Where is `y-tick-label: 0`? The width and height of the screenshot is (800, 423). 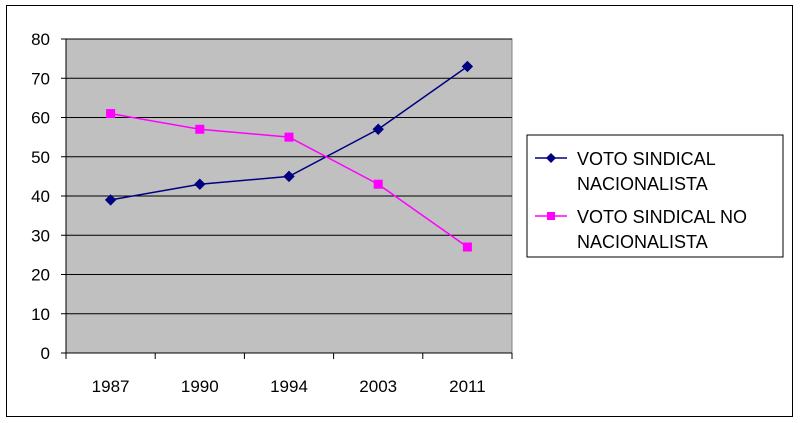 y-tick-label: 0 is located at coordinates (45, 353).